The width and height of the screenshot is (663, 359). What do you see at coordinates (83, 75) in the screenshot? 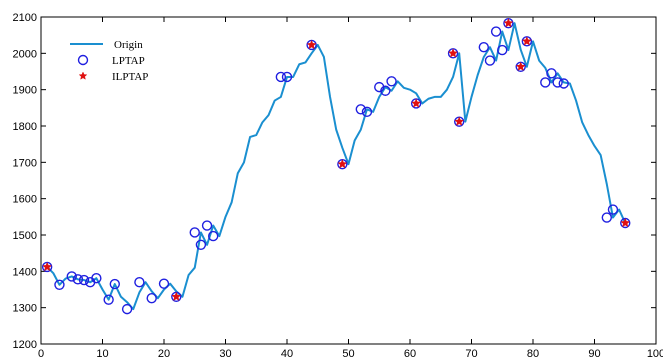
I see `legend-star-swatch` at bounding box center [83, 75].